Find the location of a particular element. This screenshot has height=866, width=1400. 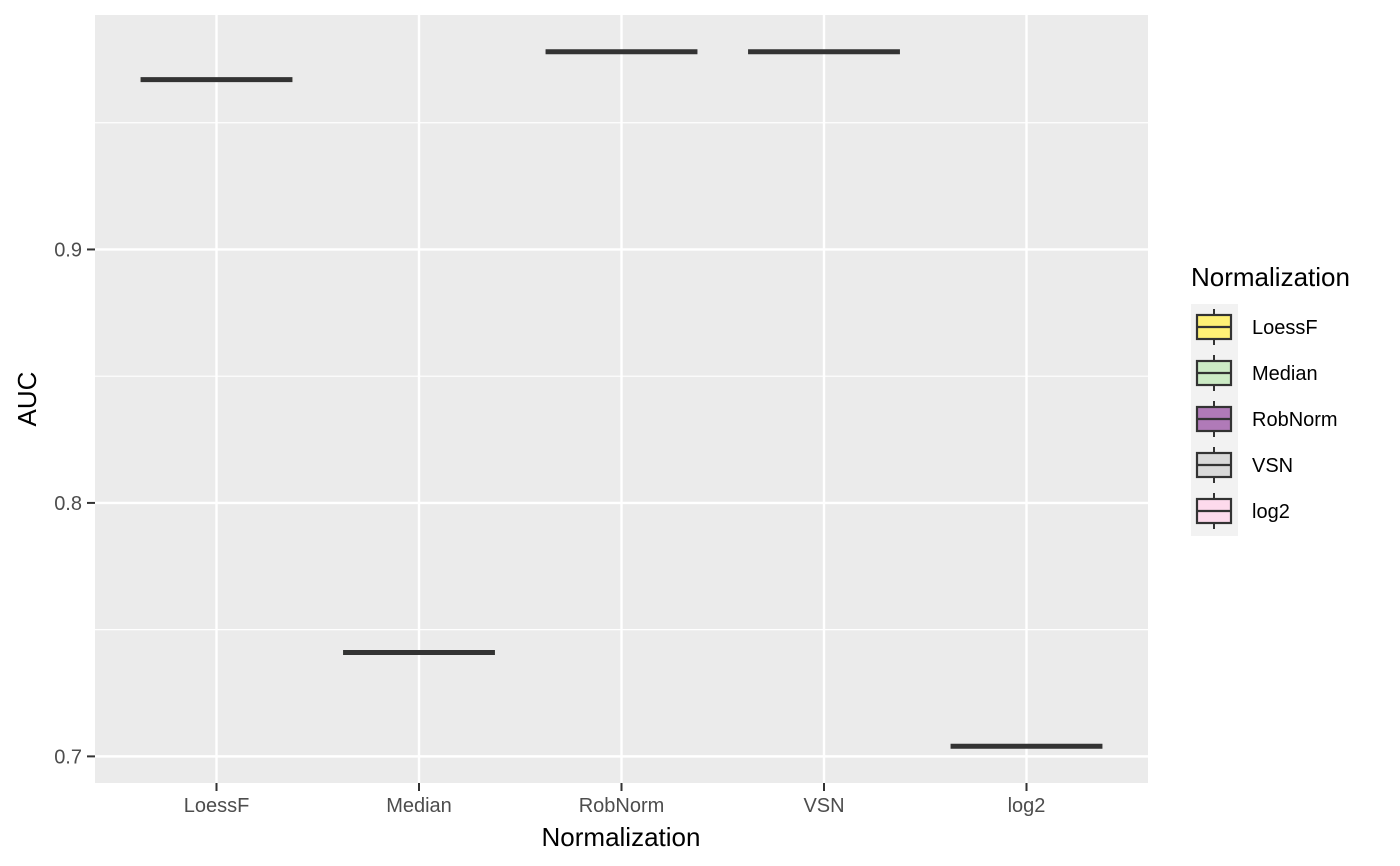

x-tick-label: VSN is located at coordinates (823, 806).